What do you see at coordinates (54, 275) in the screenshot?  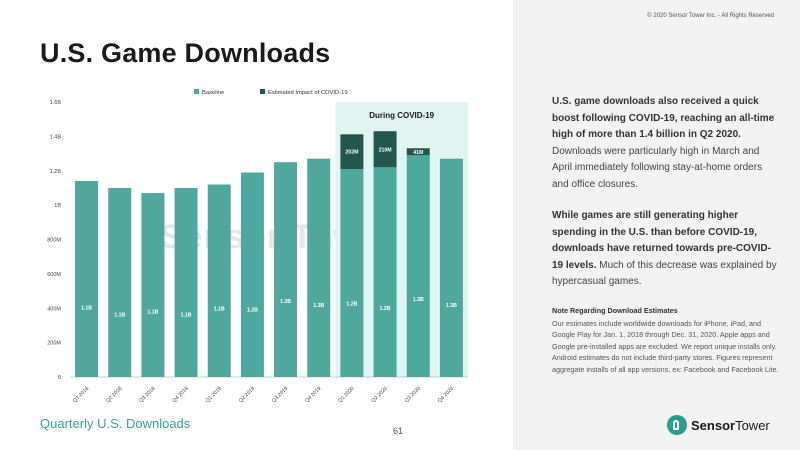 I see `y-tick-label: 600M` at bounding box center [54, 275].